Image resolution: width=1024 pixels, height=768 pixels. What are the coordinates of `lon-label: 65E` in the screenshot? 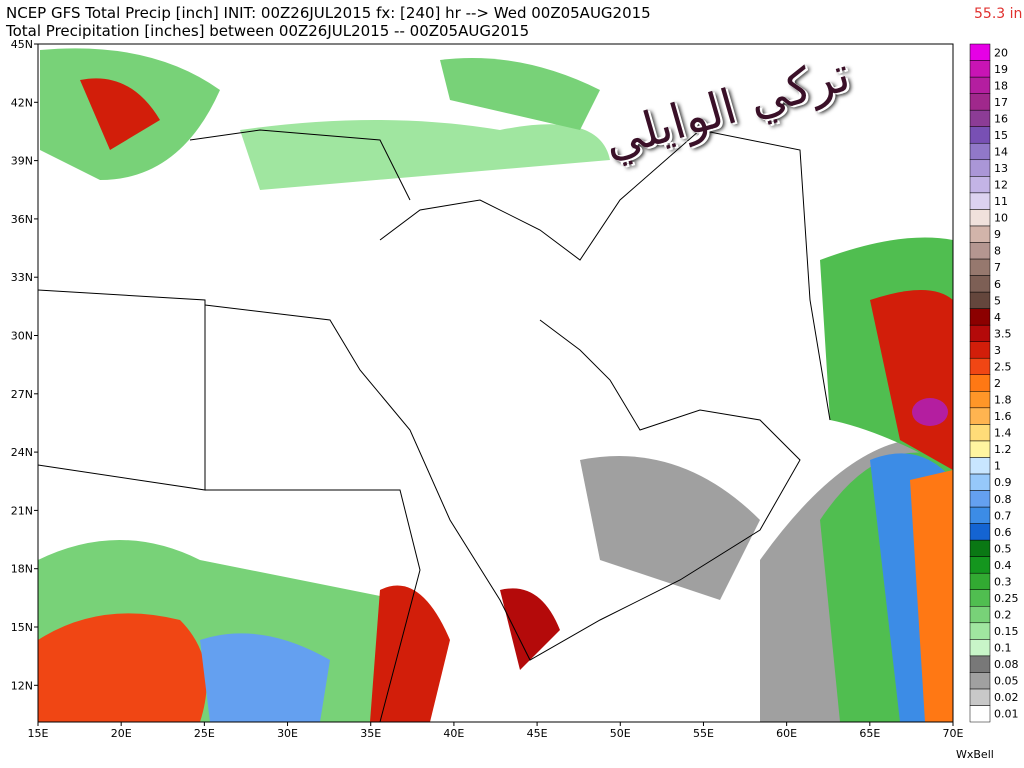 It's located at (869, 733).